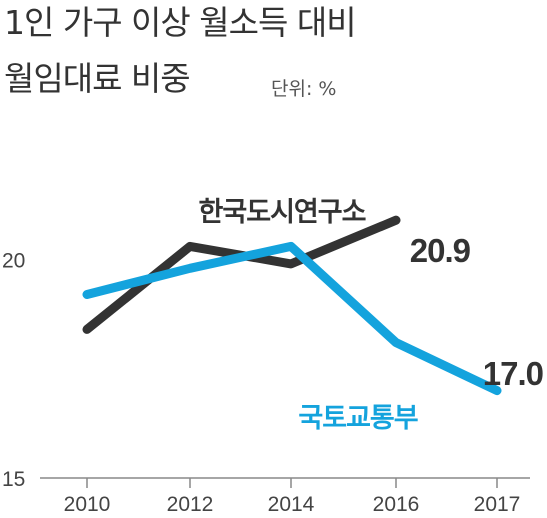 The width and height of the screenshot is (547, 518). Describe the element at coordinates (241, 274) in the screenshot. I see `series-line-kurc` at that location.